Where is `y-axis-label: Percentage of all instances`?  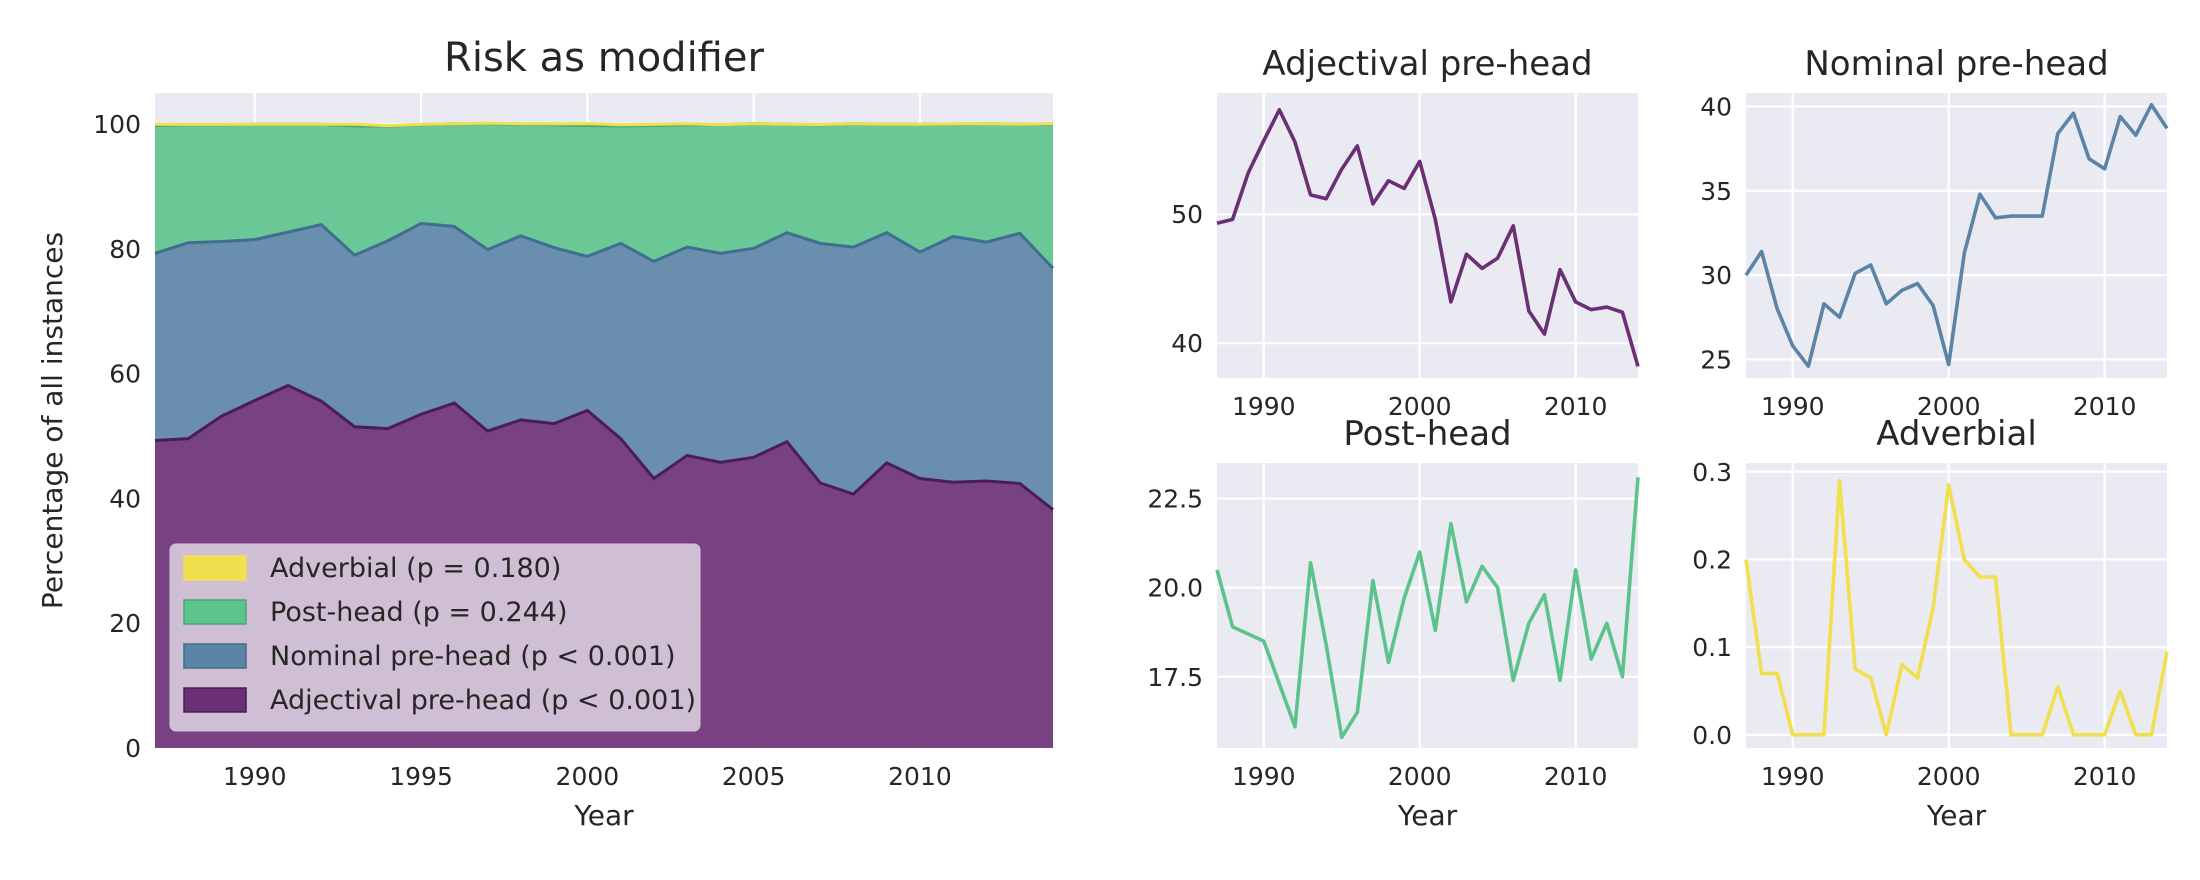 y-axis-label: Percentage of all instances is located at coordinates (52, 420).